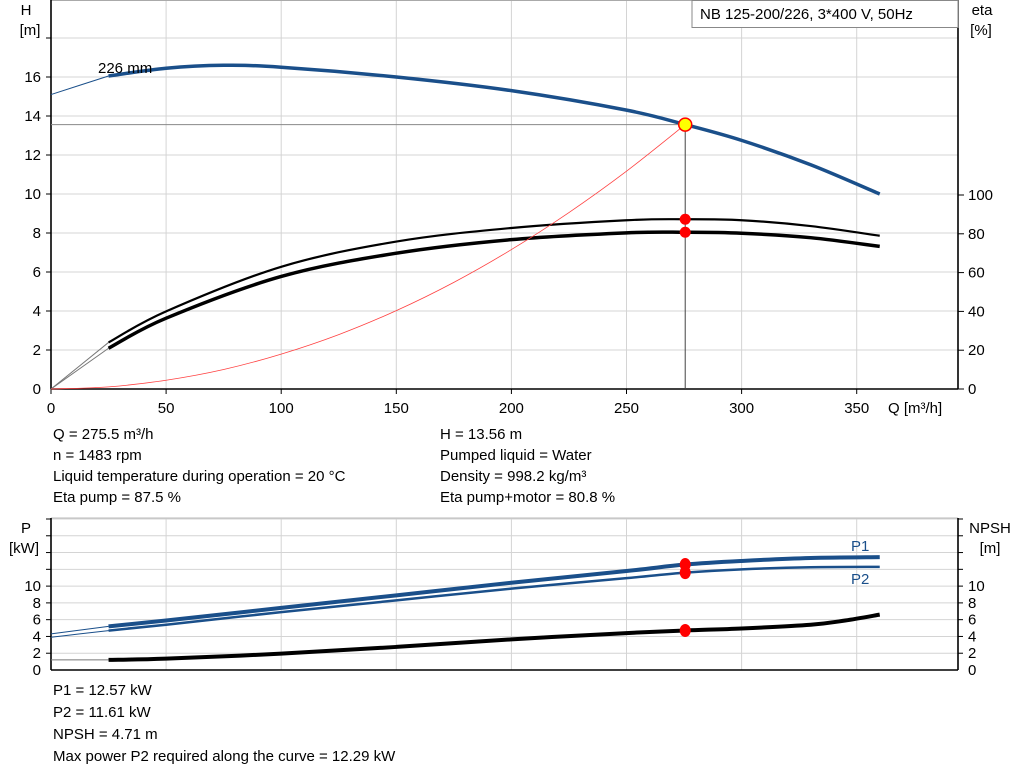 The height and width of the screenshot is (781, 1024). I want to click on x-axis-label: Q [m³/h], so click(915, 408).